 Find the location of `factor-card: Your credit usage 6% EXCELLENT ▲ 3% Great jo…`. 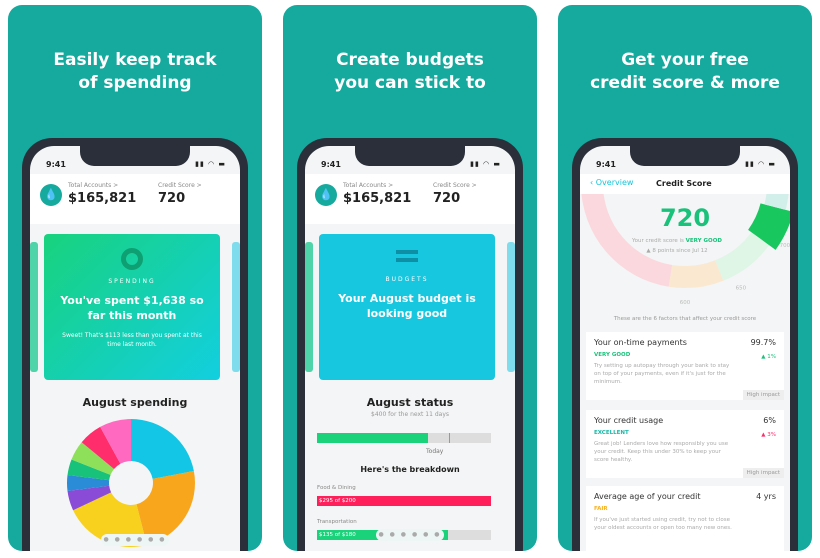

factor-card: Your credit usage 6% EXCELLENT ▲ 3% Great jo… is located at coordinates (685, 444).